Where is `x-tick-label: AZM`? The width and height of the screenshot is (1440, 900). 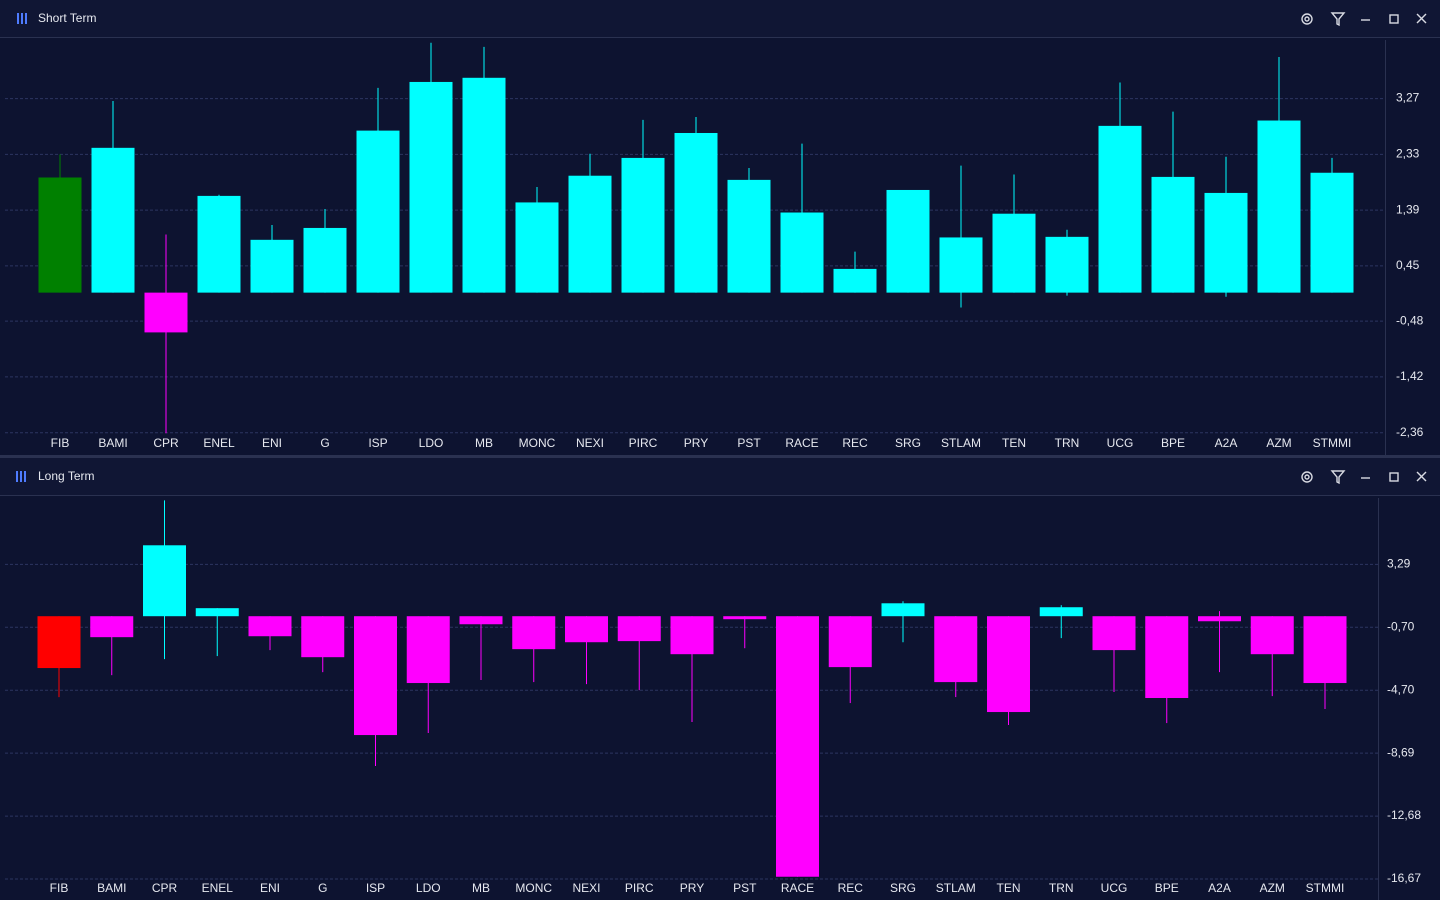
x-tick-label: AZM is located at coordinates (1272, 888).